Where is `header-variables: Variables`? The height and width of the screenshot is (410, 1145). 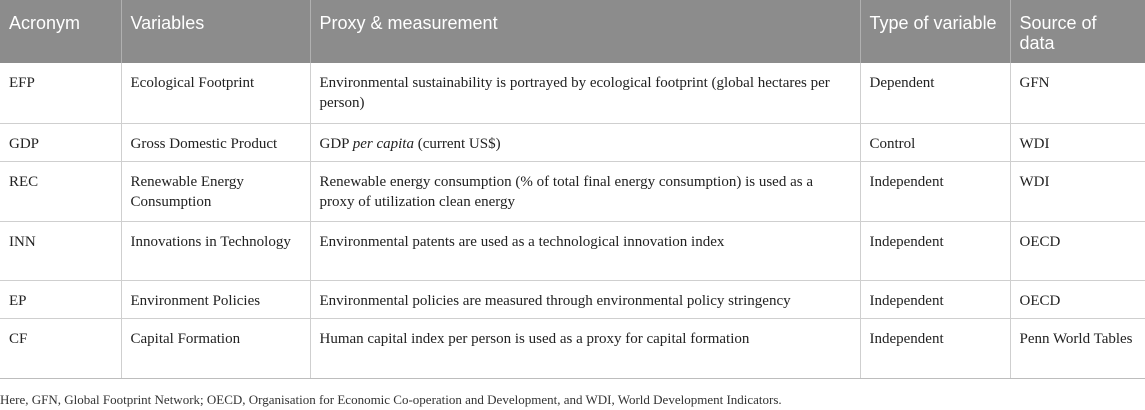
header-variables: Variables is located at coordinates (216, 31).